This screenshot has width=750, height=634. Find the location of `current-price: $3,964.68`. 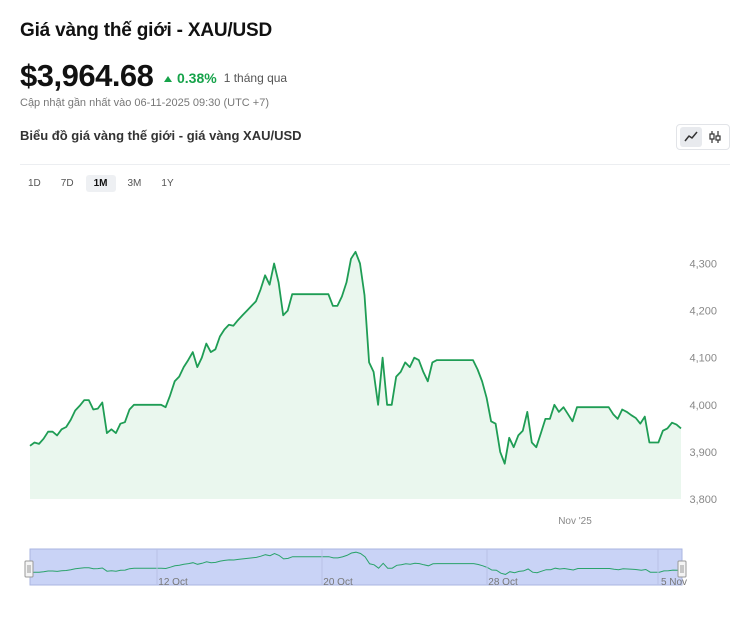

current-price: $3,964.68 is located at coordinates (87, 75).